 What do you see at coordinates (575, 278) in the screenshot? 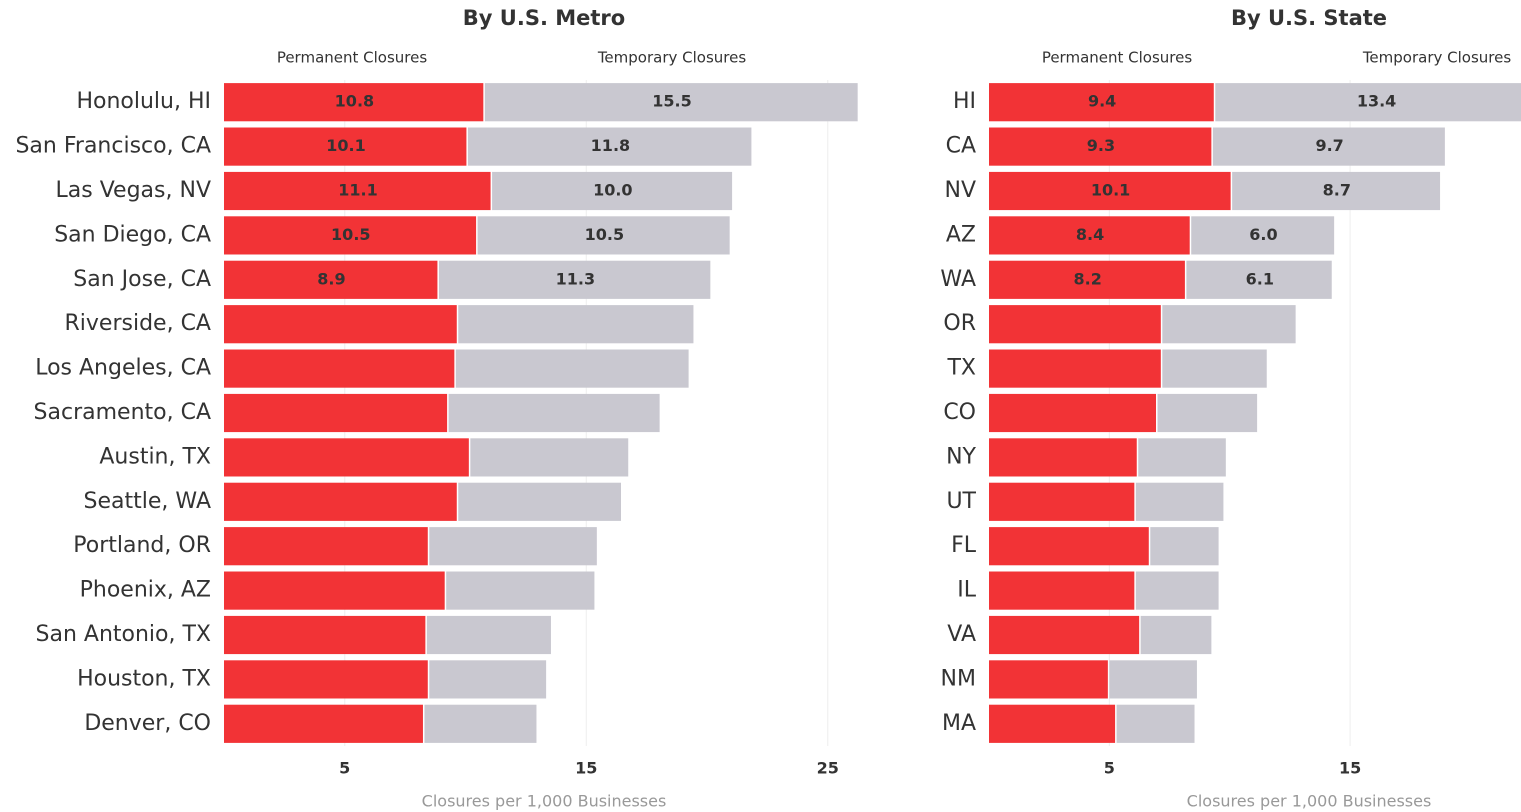
I see `value-label: 11.3` at bounding box center [575, 278].